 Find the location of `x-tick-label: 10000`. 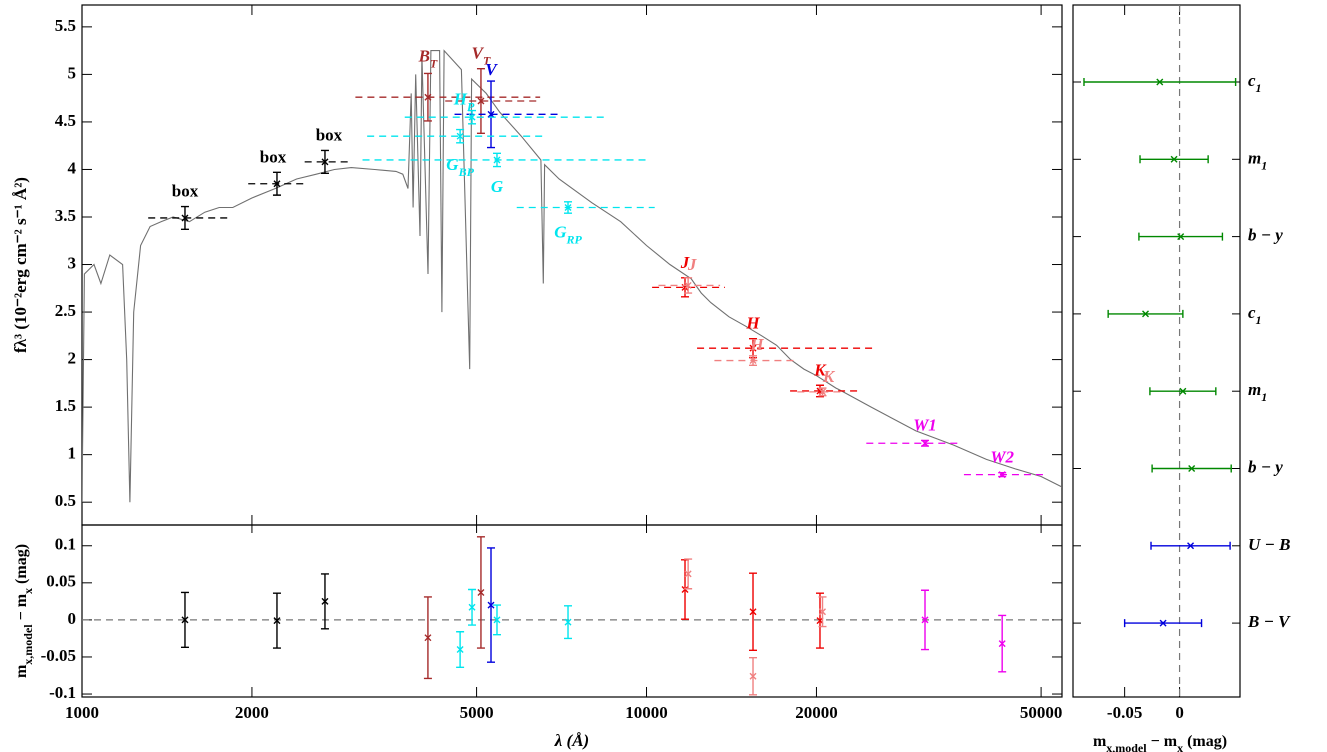

x-tick-label: 10000 is located at coordinates (646, 712).